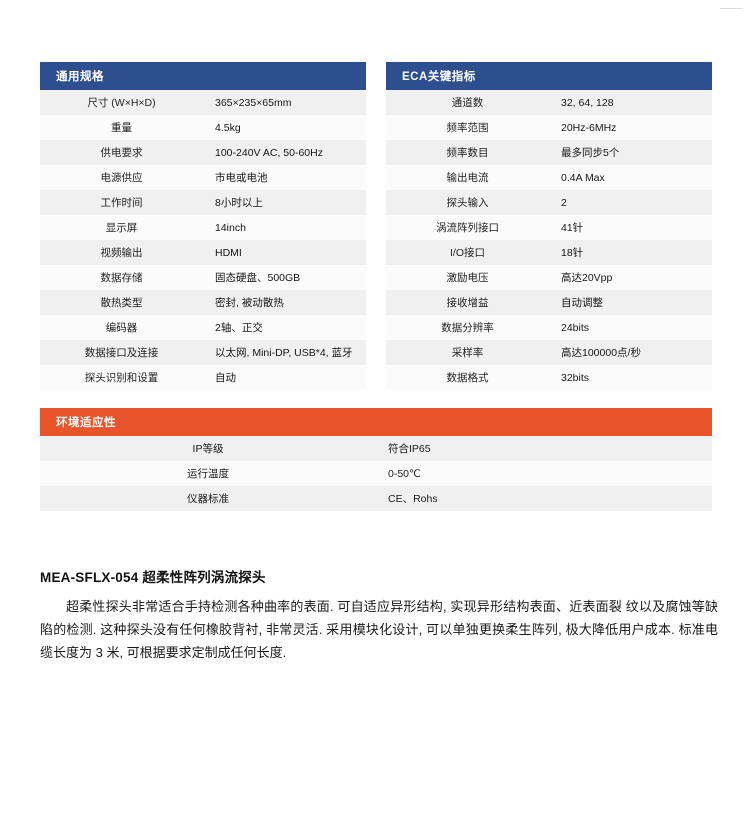 The width and height of the screenshot is (750, 814). I want to click on table-row: 运行温度 0-50℃, so click(376, 473).